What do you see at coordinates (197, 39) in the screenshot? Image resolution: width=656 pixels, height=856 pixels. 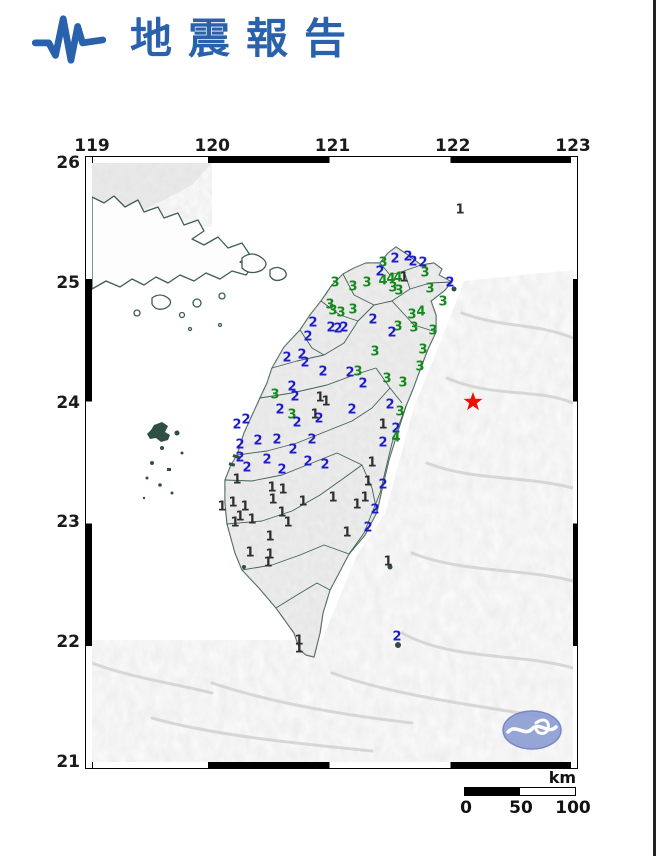 I see `report-header: 地震報告` at bounding box center [197, 39].